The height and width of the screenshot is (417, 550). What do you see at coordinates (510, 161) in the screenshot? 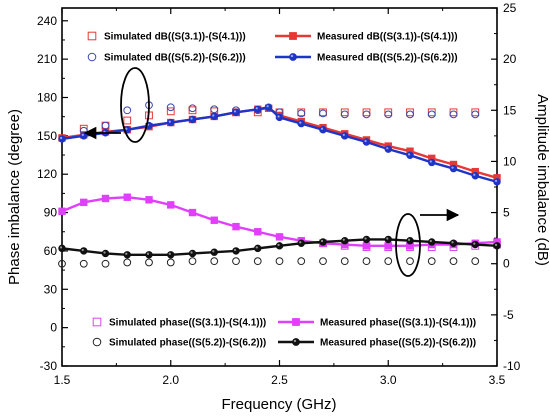
I see `y-right-tick-label: 10` at bounding box center [510, 161].